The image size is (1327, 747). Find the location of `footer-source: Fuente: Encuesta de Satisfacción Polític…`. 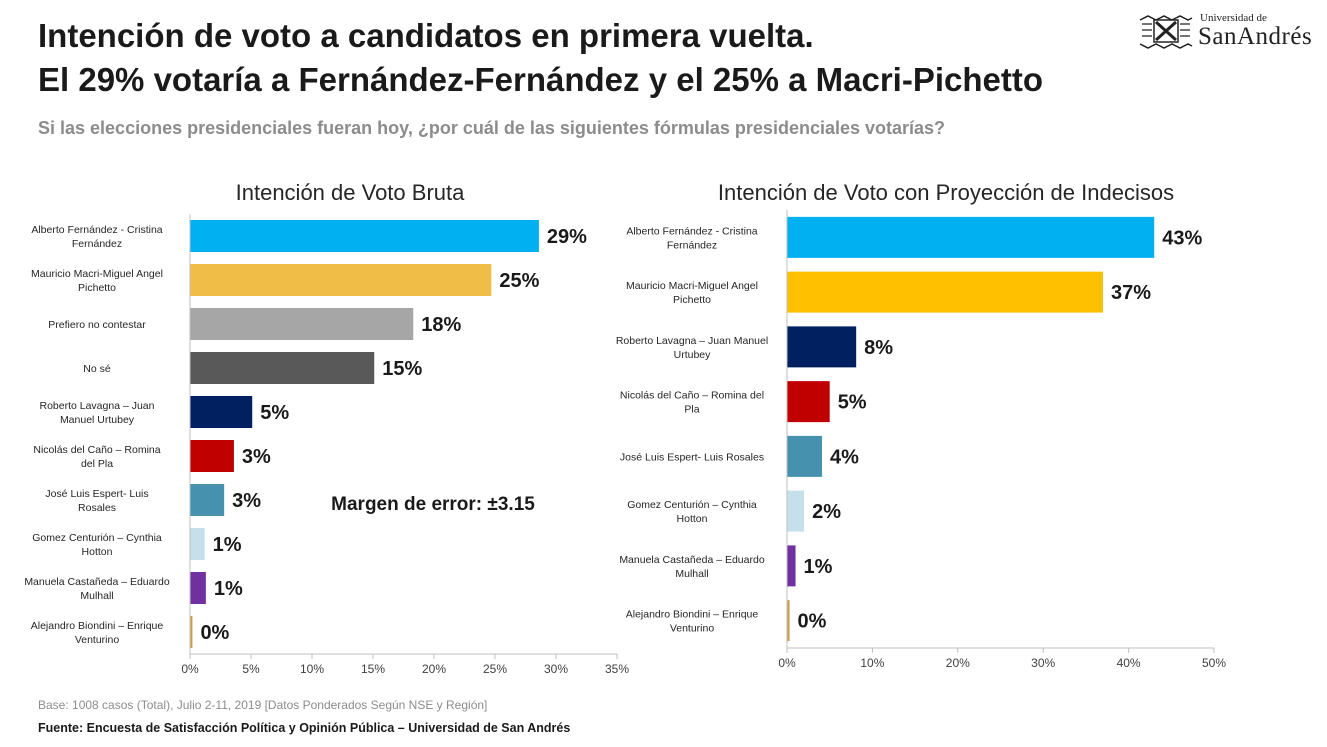

footer-source: Fuente: Encuesta de Satisfacción Polític… is located at coordinates (304, 728).